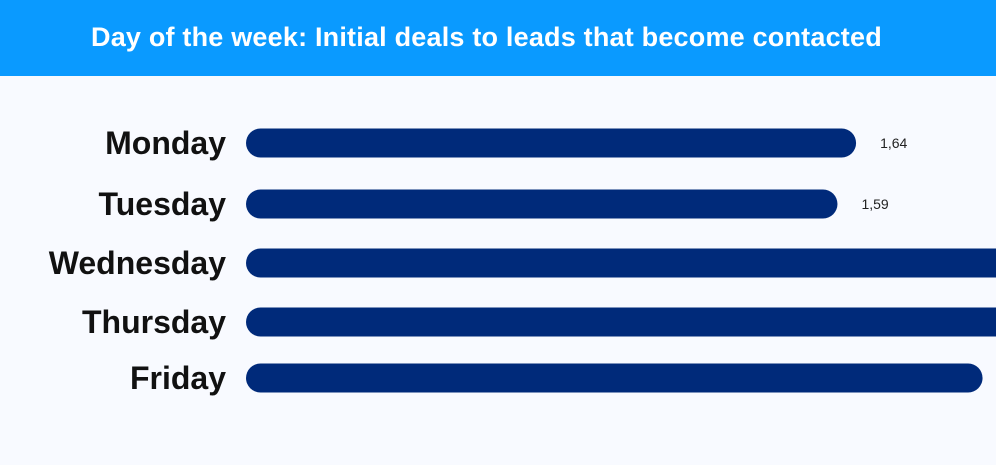 This screenshot has width=996, height=465. What do you see at coordinates (154, 322) in the screenshot?
I see `category-label-thursday: Thursday` at bounding box center [154, 322].